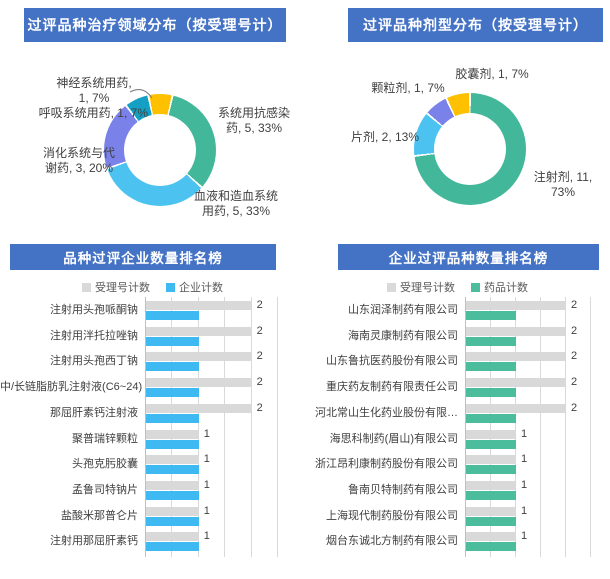 Image resolution: width=610 pixels, height=579 pixels. What do you see at coordinates (105, 489) in the screenshot?
I see `category-label: 孟鲁司特钠片` at bounding box center [105, 489].